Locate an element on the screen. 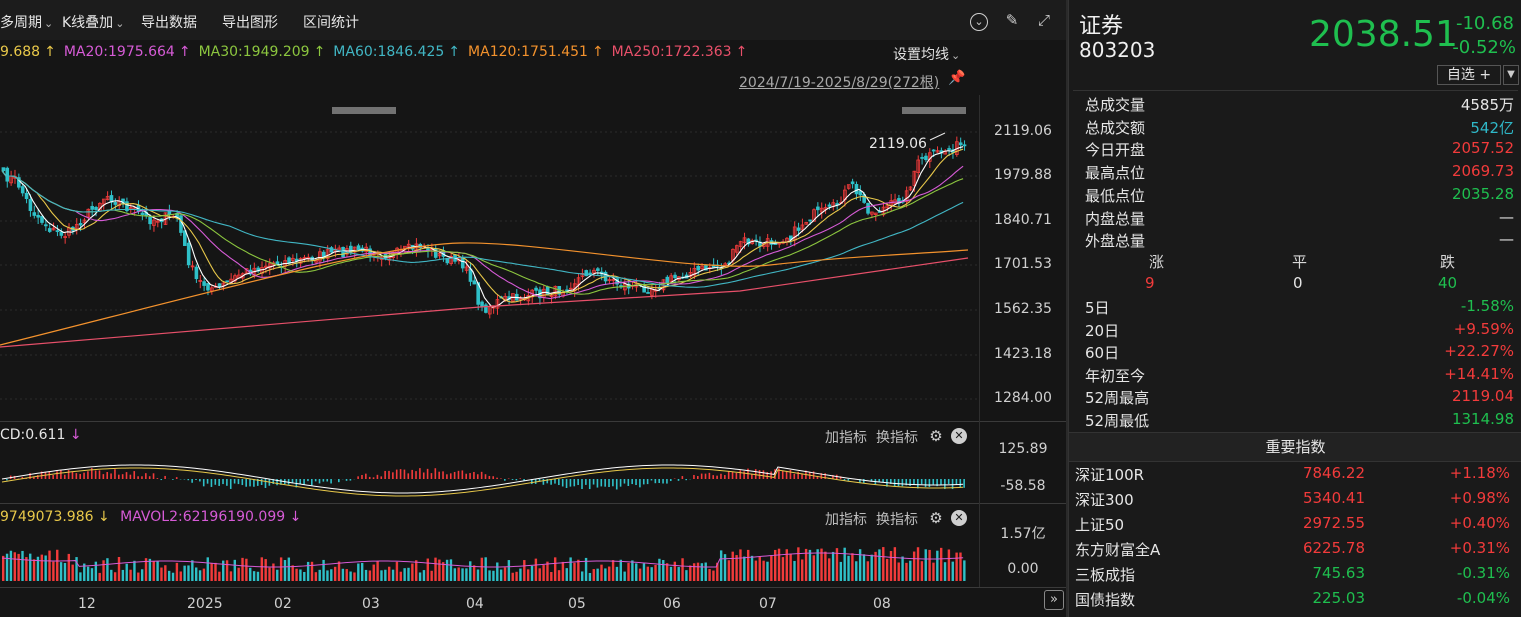 This screenshot has width=1521, height=617. kline-overlay-menu: K线叠加 ⌄ is located at coordinates (93, 22).